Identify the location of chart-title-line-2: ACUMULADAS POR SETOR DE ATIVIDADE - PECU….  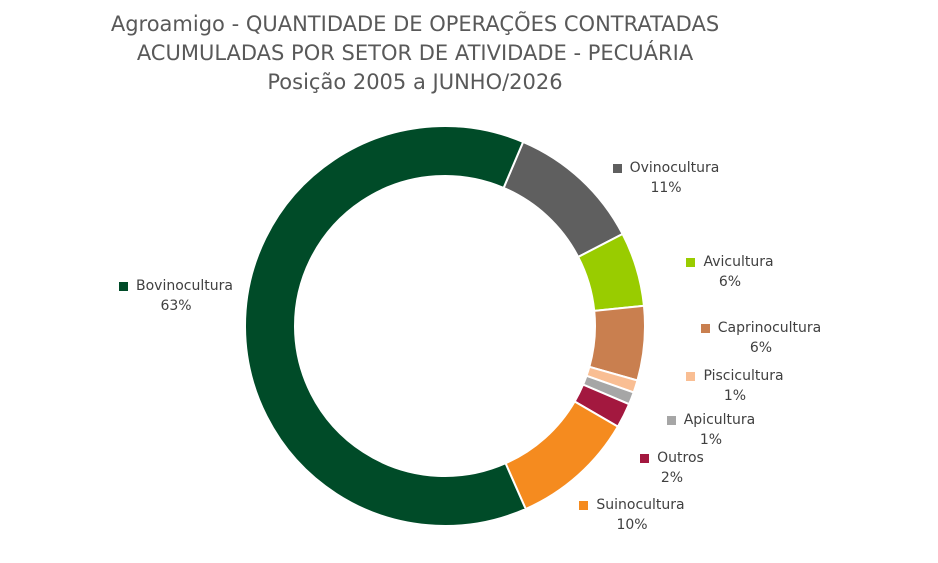
(415, 53).